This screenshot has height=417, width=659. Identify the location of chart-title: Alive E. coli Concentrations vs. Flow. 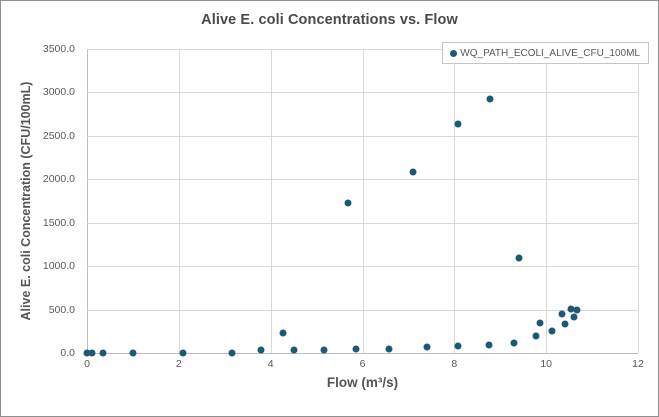
(329, 20).